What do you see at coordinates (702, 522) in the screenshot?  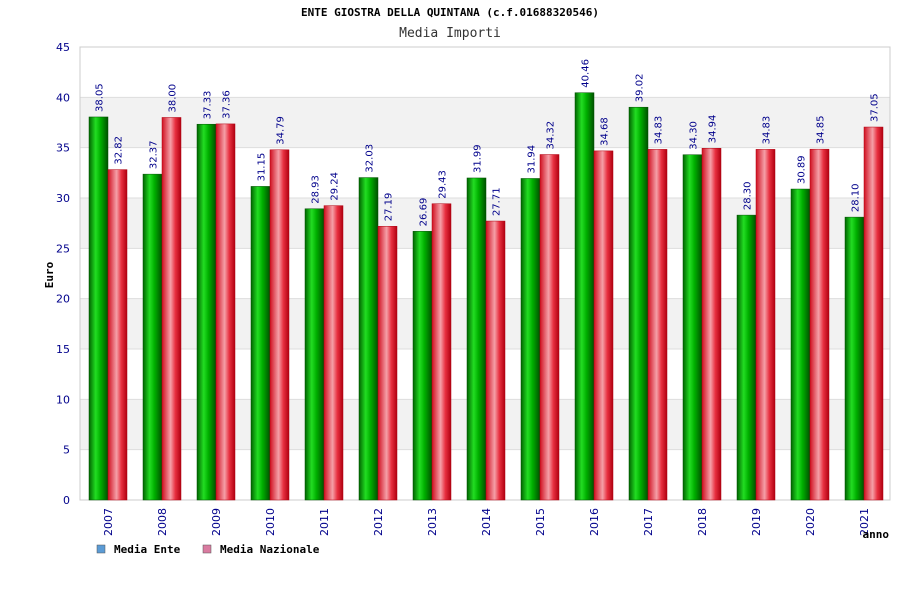 I see `x-tick-label: 2018` at bounding box center [702, 522].